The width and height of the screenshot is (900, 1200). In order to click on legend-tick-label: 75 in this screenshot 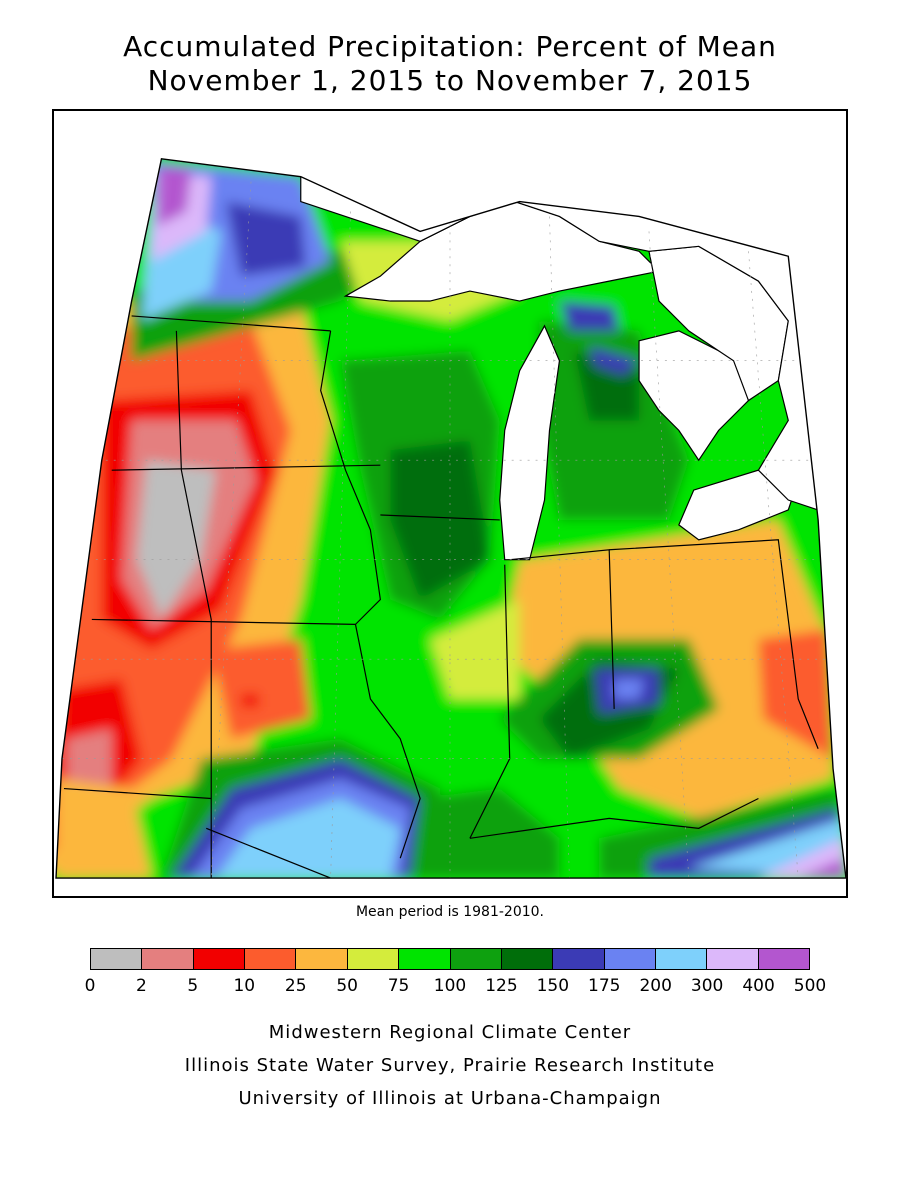, I will do `click(398, 986)`.